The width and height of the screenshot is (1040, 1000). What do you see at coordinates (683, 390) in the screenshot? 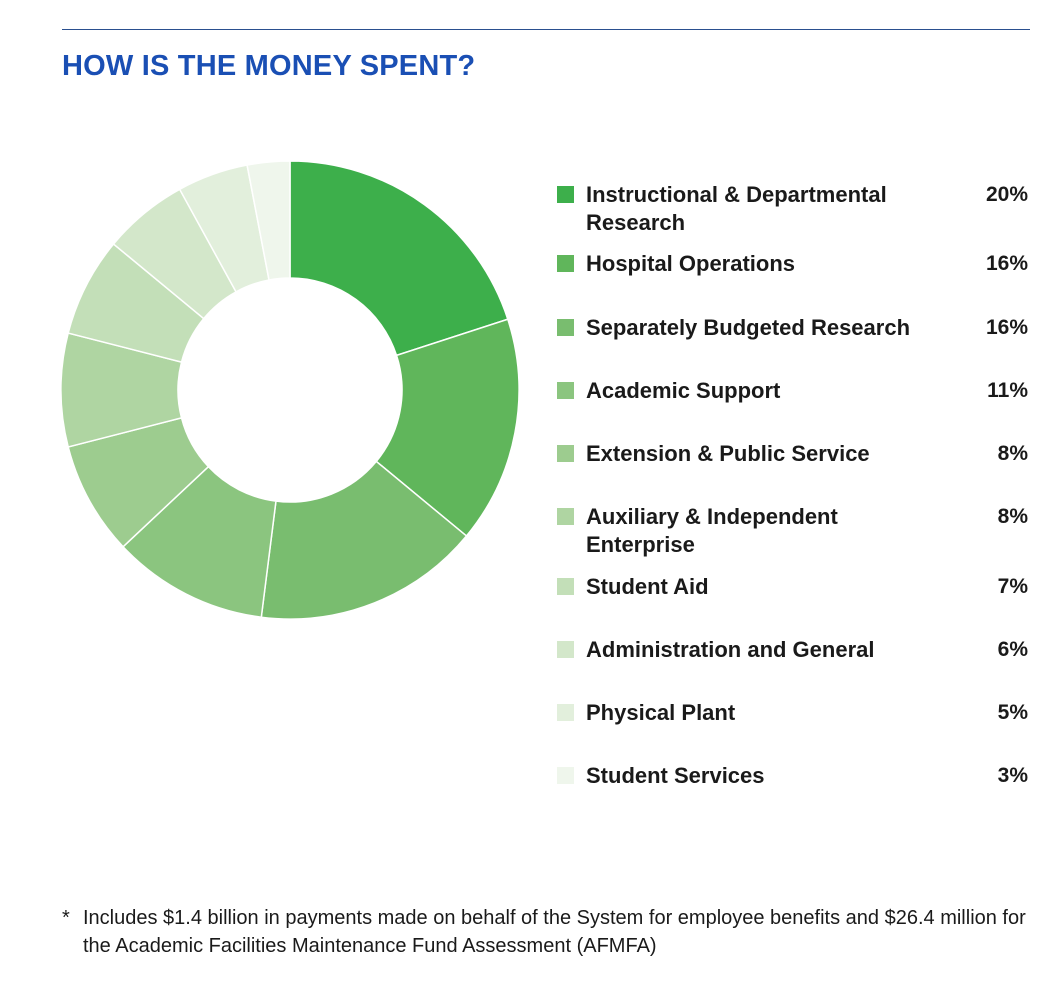
I see `legend-label: Academic Support` at bounding box center [683, 390].